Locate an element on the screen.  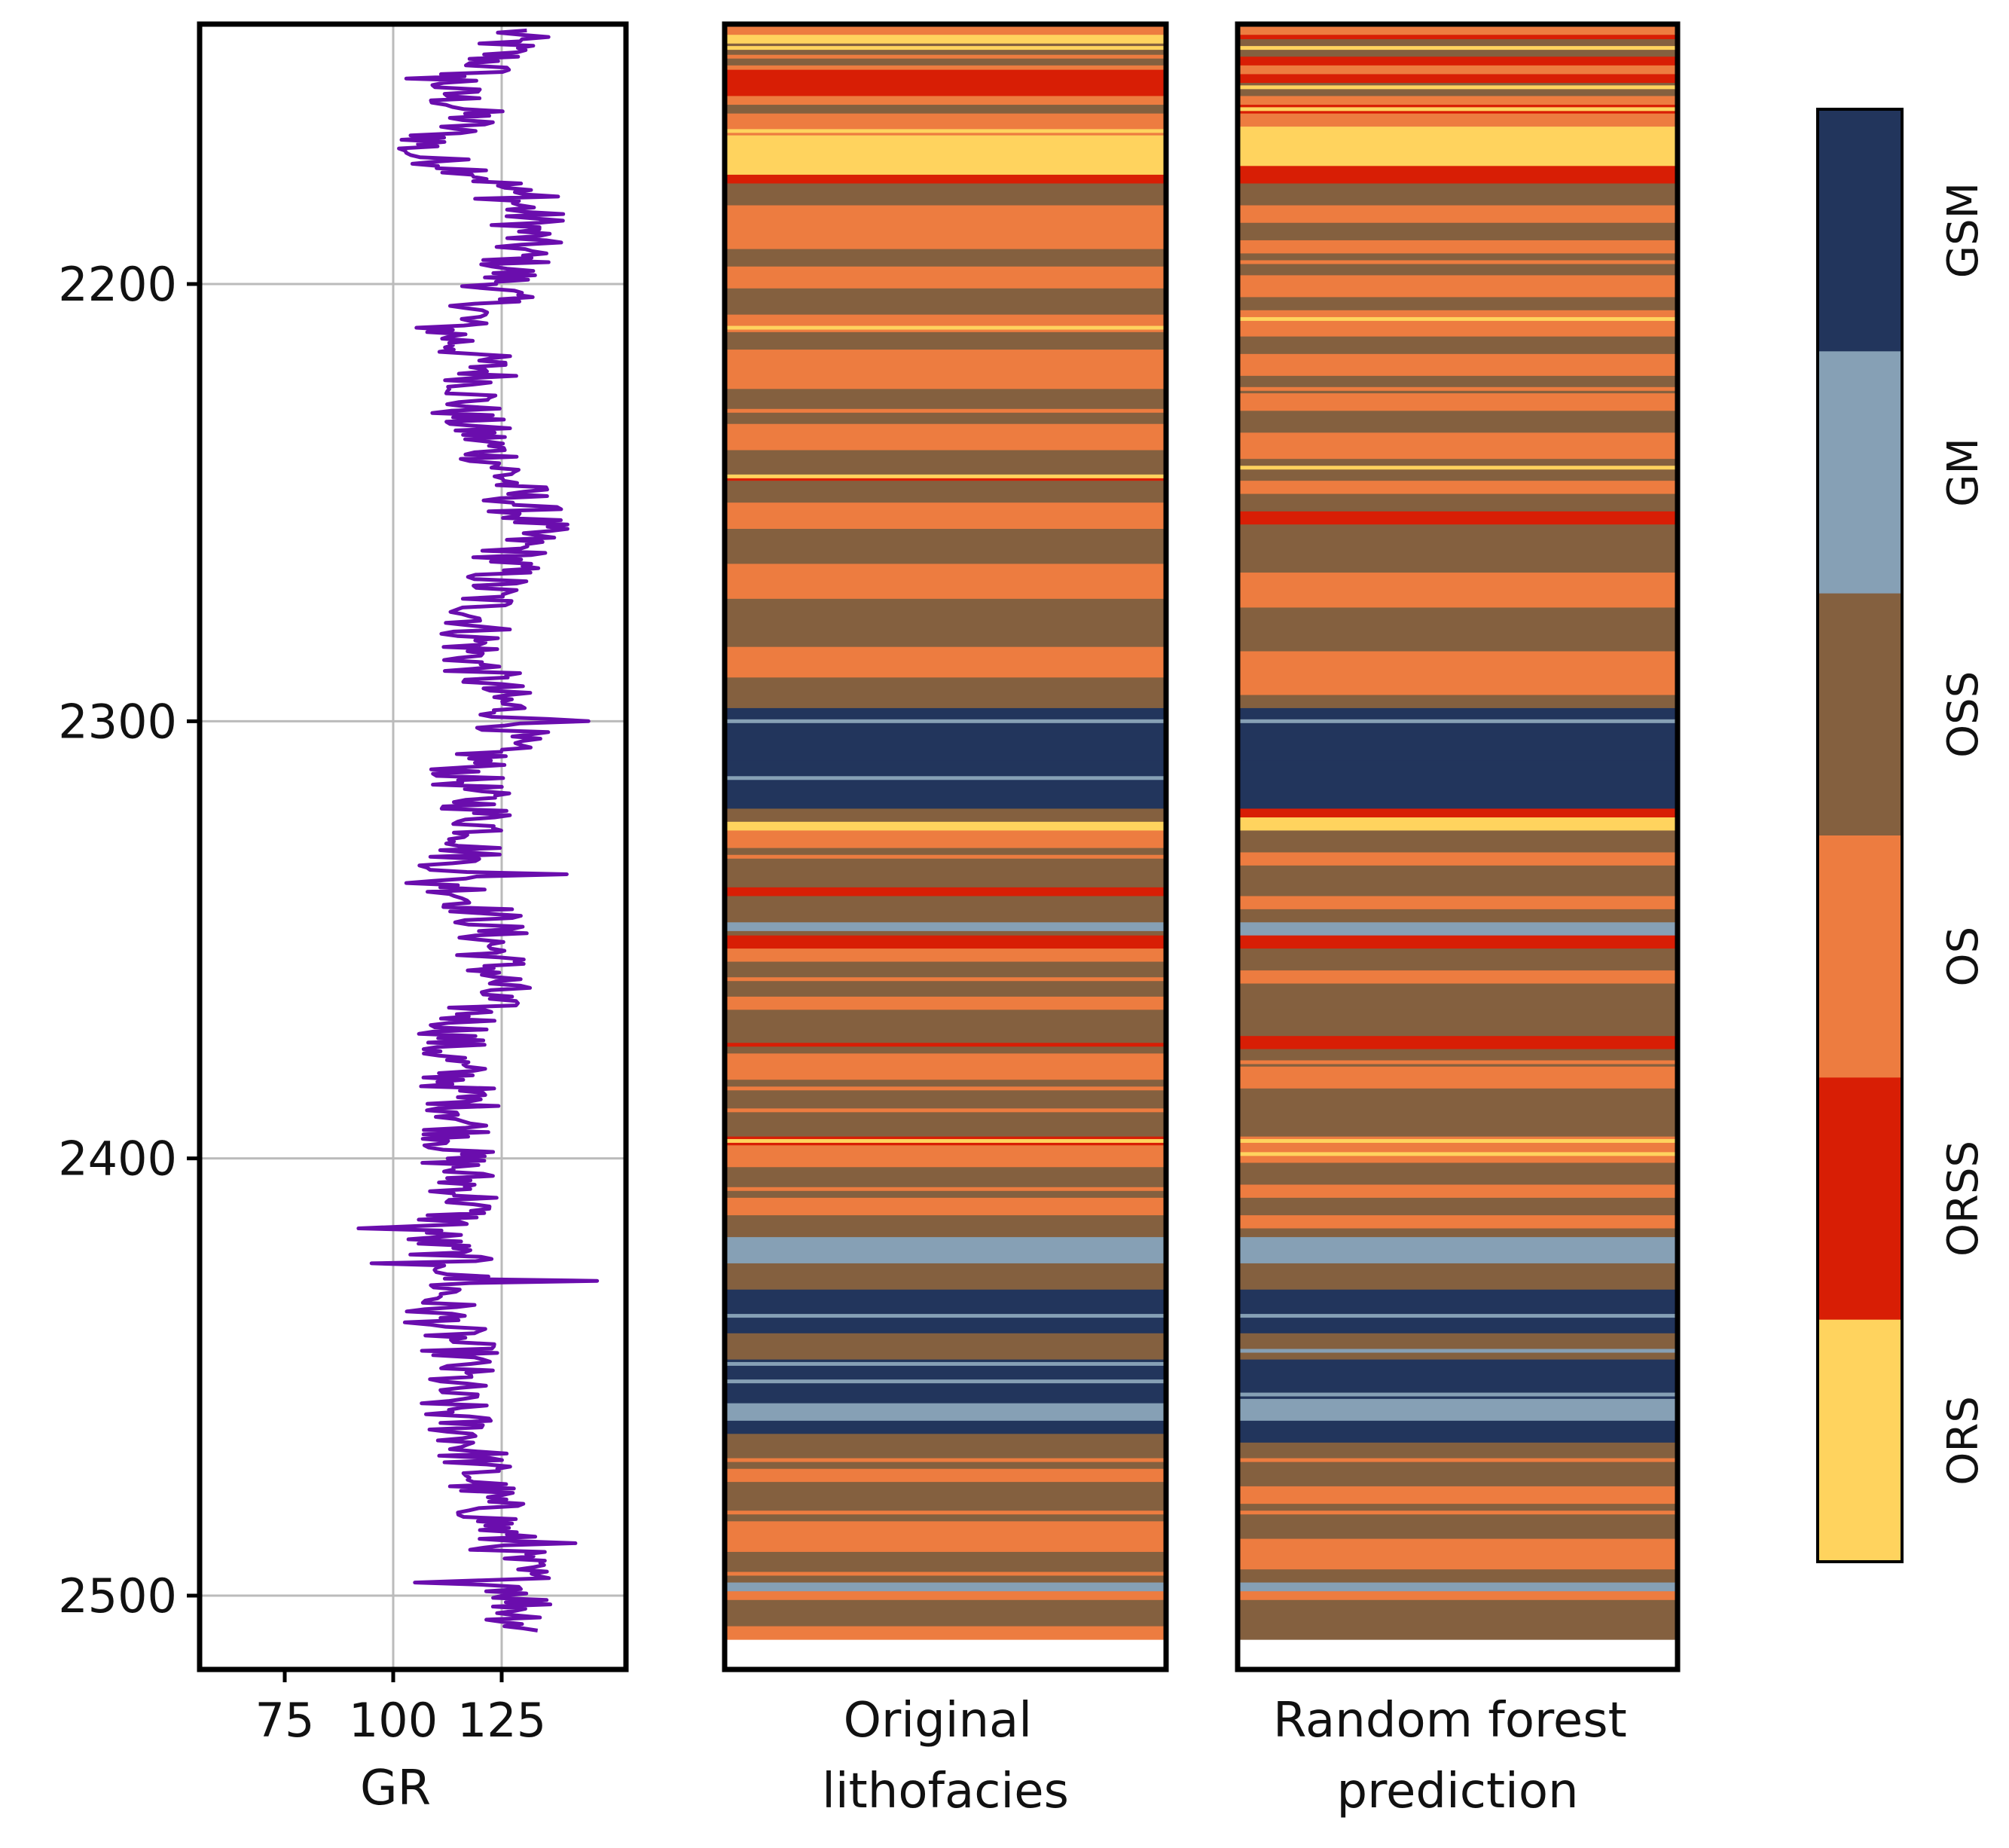
gr-axis-label: GR is located at coordinates (395, 1788).